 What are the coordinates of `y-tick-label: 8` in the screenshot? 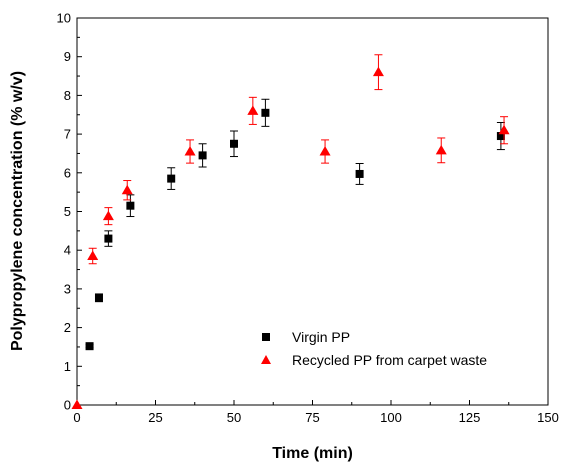 It's located at (67, 95).